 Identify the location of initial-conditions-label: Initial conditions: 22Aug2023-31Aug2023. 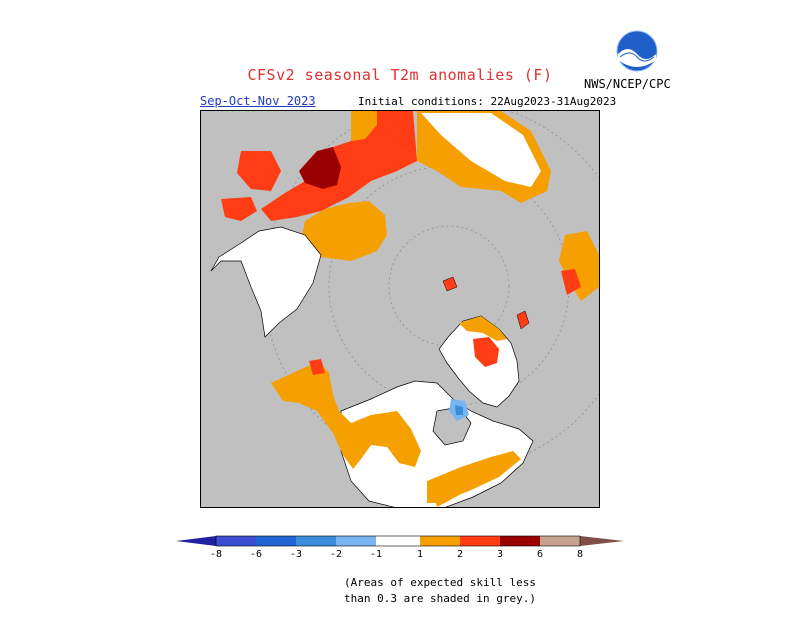
(487, 101).